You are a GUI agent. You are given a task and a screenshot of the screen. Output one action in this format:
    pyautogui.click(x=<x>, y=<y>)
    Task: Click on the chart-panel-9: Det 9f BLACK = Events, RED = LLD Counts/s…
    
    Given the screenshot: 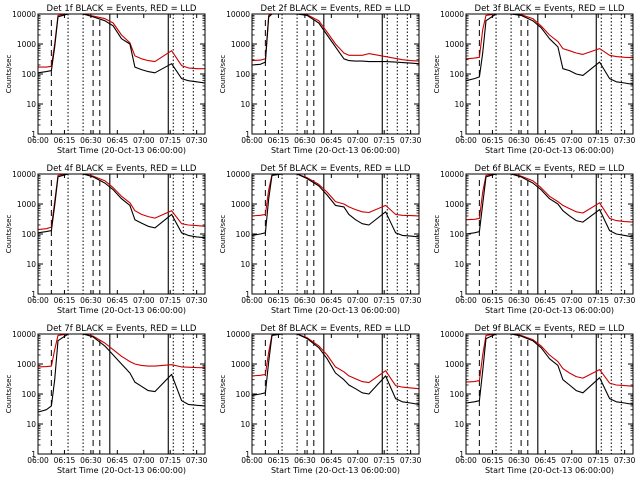 What is the action you would take?
    pyautogui.click(x=534, y=399)
    